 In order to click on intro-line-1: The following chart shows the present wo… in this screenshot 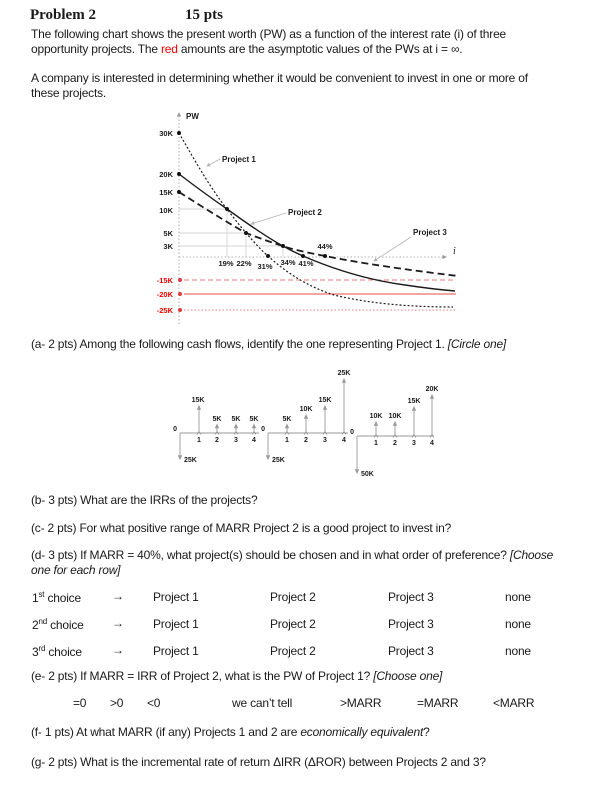, I will do `click(269, 34)`.